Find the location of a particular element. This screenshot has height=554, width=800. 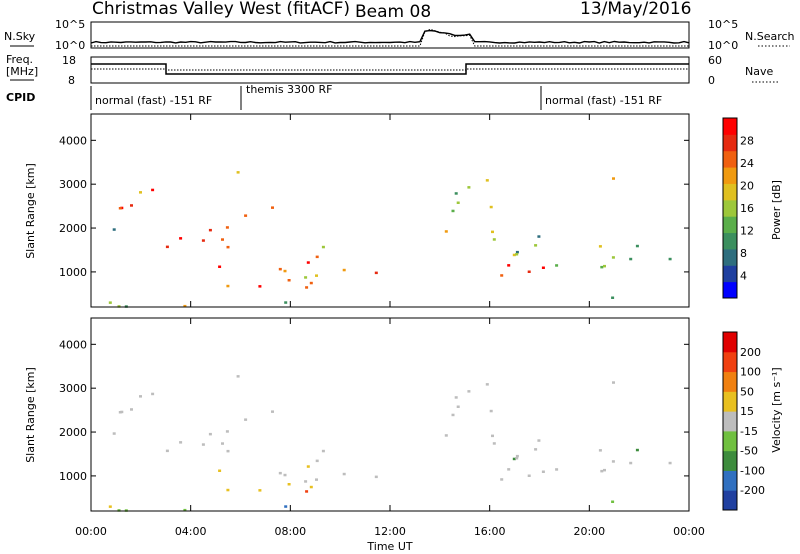

nsky-tick-low: 10^0 is located at coordinates (70, 45).